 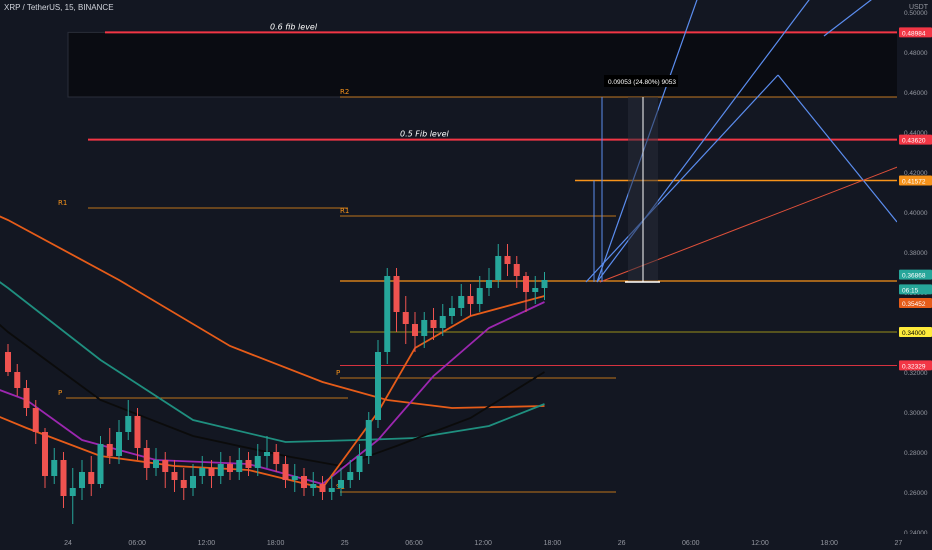 What do you see at coordinates (916, 413) in the screenshot?
I see `price-tick: 0.30000` at bounding box center [916, 413].